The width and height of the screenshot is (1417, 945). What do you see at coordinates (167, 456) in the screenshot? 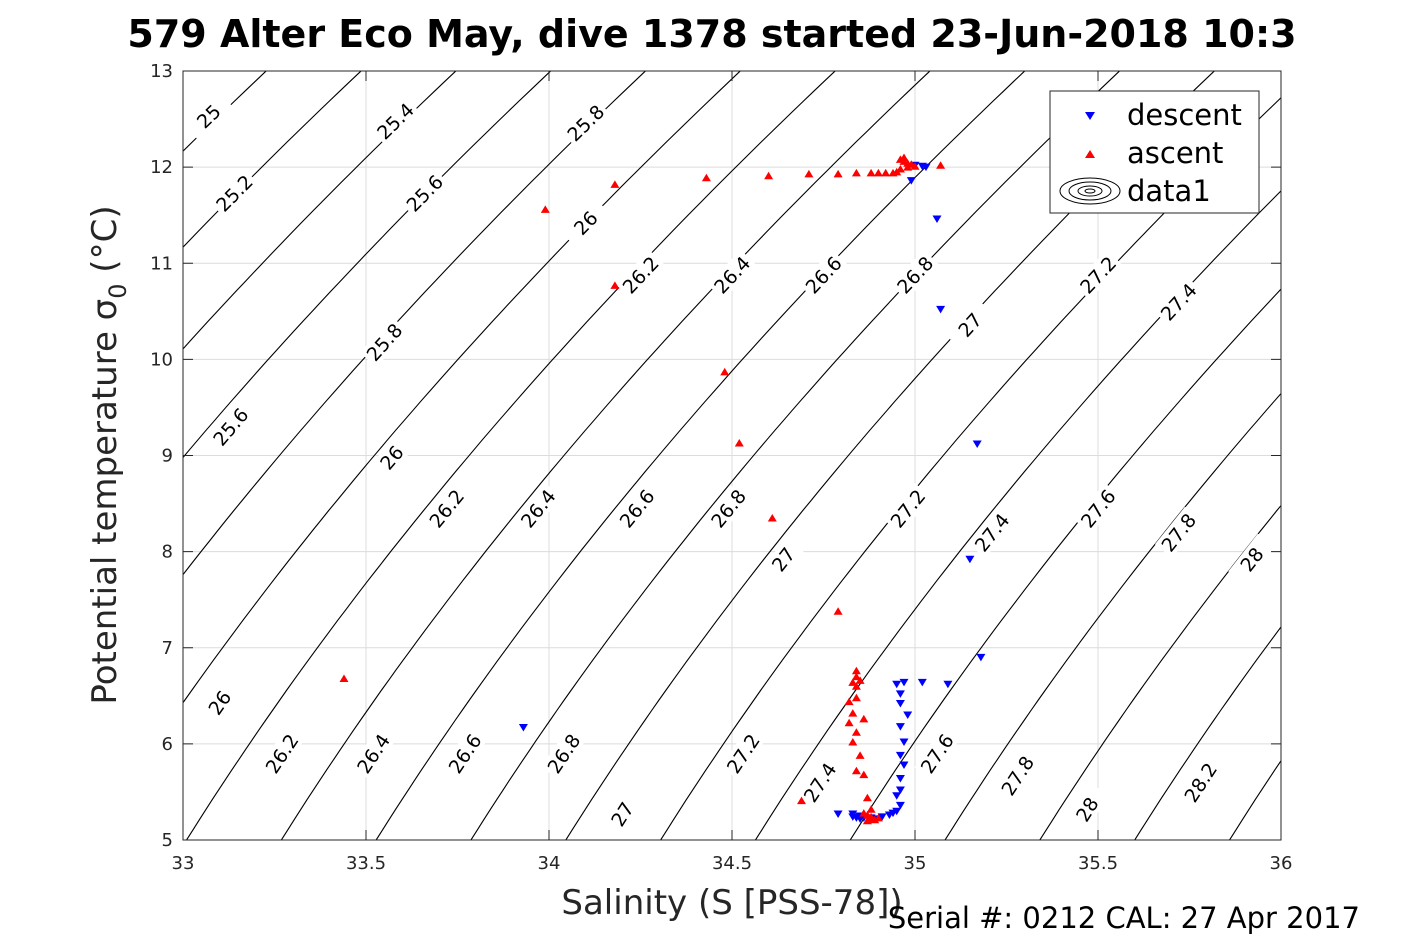
I see `y-tick-label: 9` at bounding box center [167, 456].